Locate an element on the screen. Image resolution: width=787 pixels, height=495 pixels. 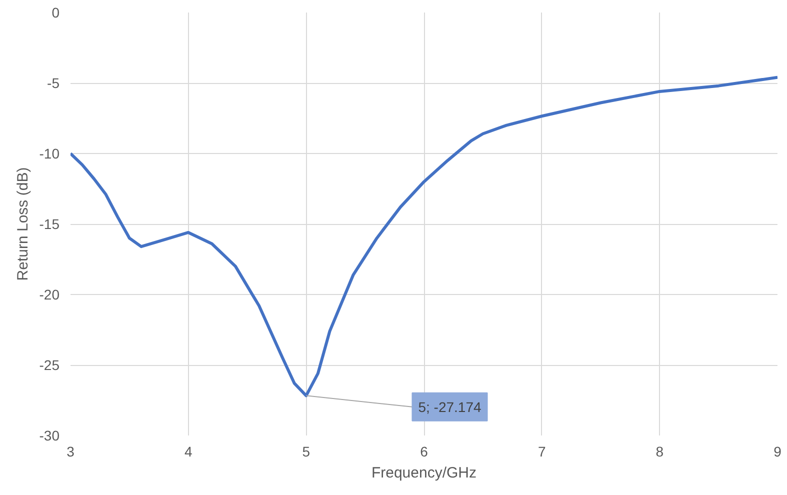
y-axis-title: Return Loss (dB) is located at coordinates (23, 224).